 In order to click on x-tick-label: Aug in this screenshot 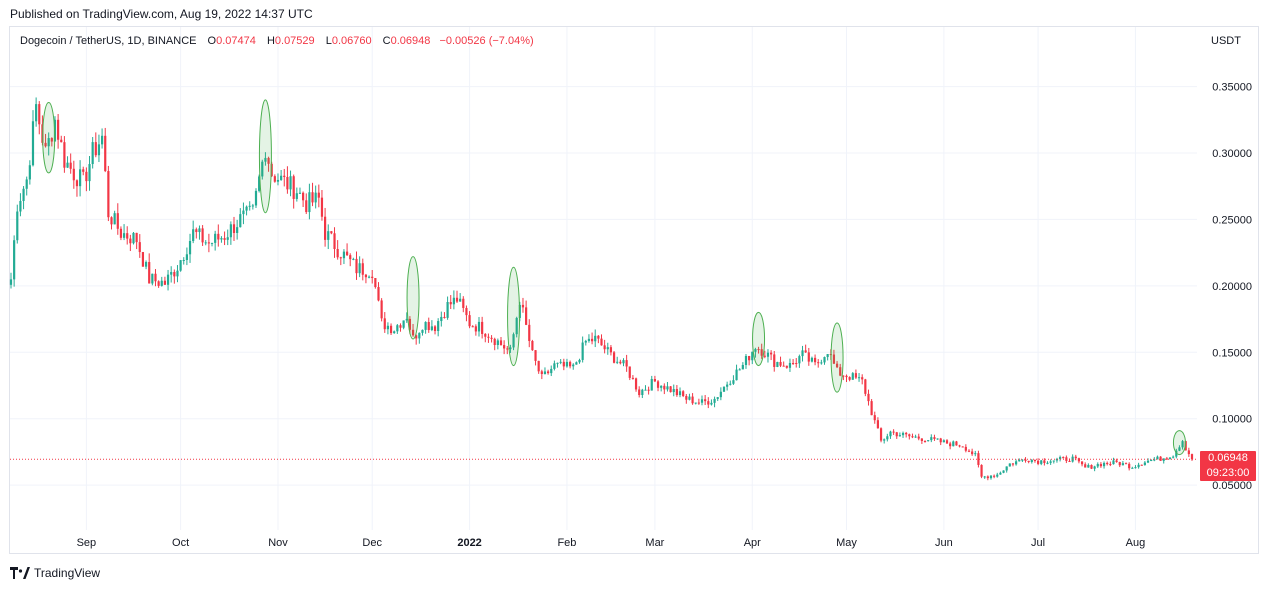, I will do `click(1136, 543)`.